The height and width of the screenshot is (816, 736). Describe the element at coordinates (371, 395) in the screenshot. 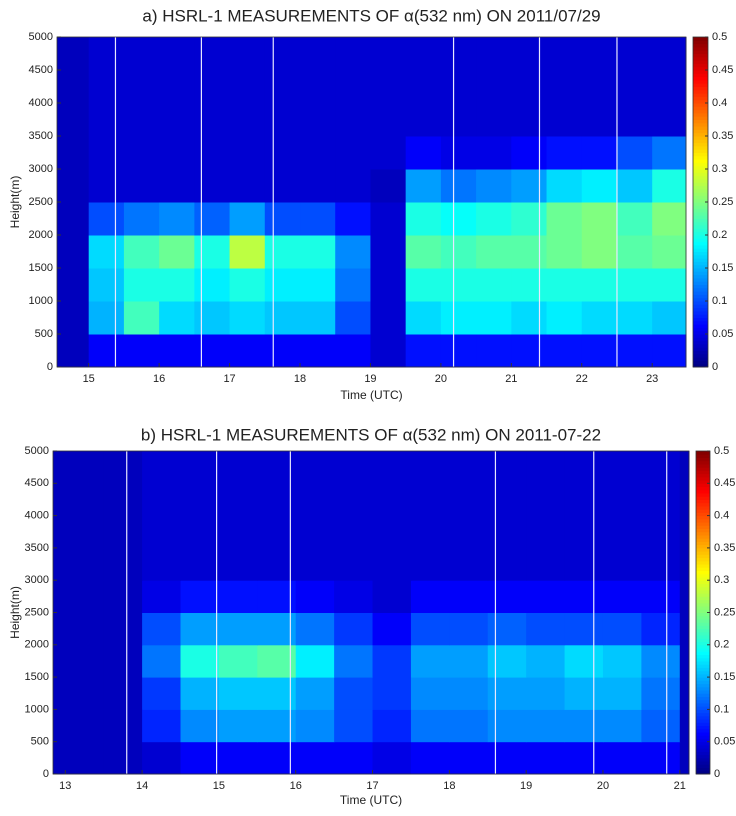

I see `x-axis-label: Time (UTC)` at that location.